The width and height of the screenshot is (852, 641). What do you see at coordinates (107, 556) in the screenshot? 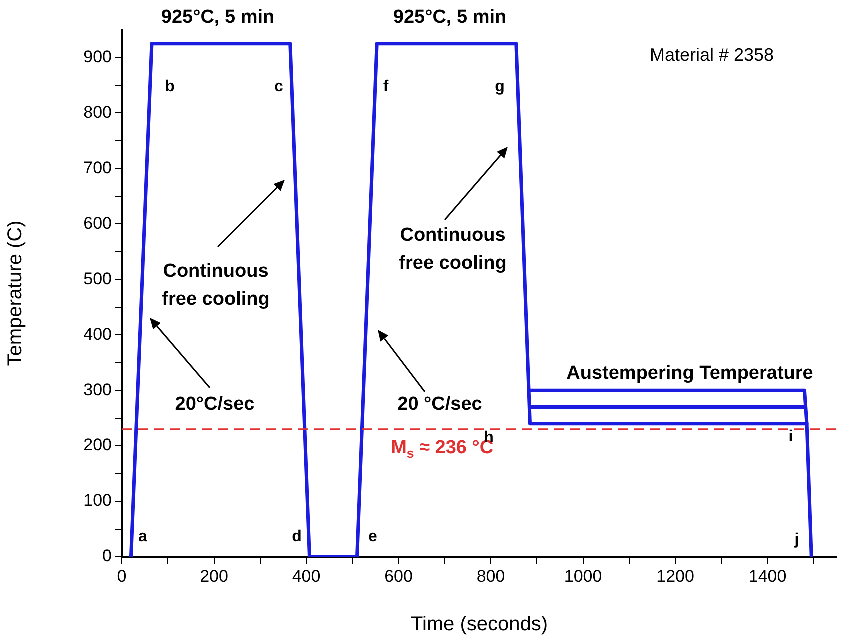
I see `y-tick-label: 0` at bounding box center [107, 556].